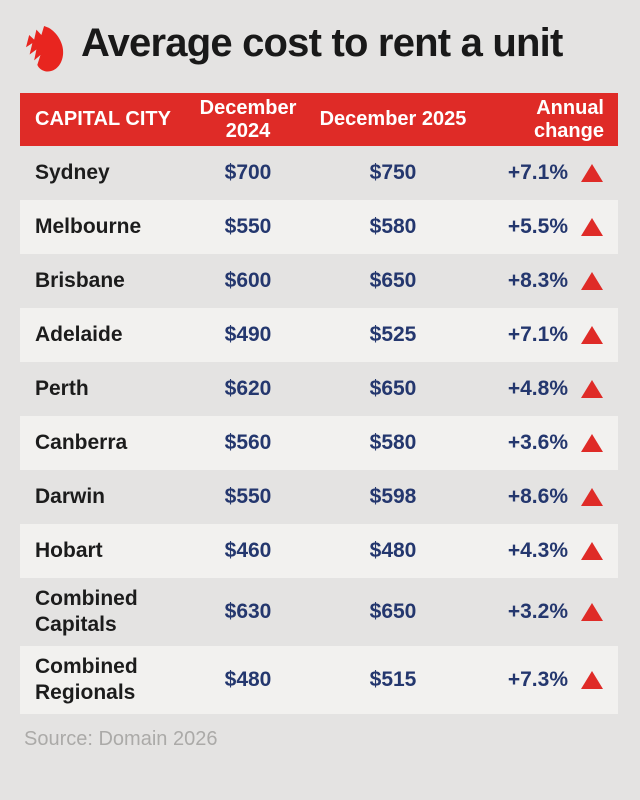 The height and width of the screenshot is (800, 640). I want to click on city-label: Melbourne, so click(88, 226).